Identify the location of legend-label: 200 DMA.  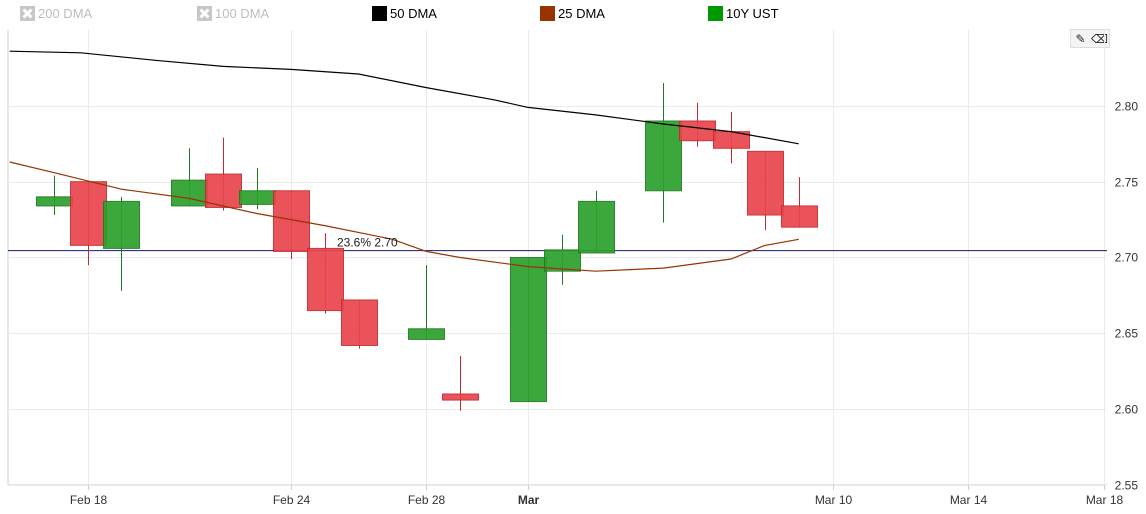
(65, 13).